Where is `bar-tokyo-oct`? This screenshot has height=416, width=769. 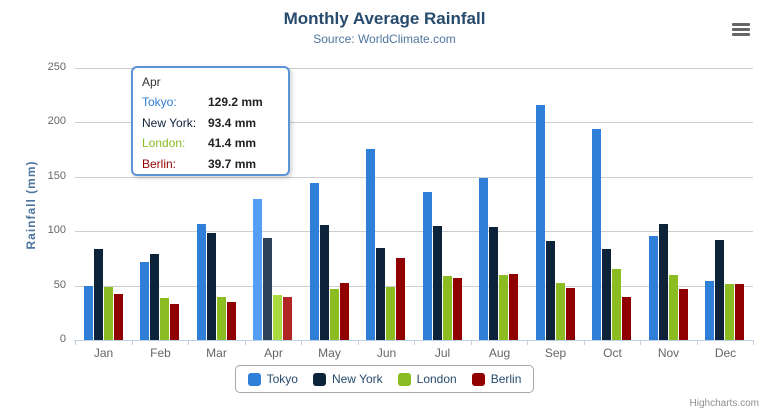
bar-tokyo-oct is located at coordinates (596, 234).